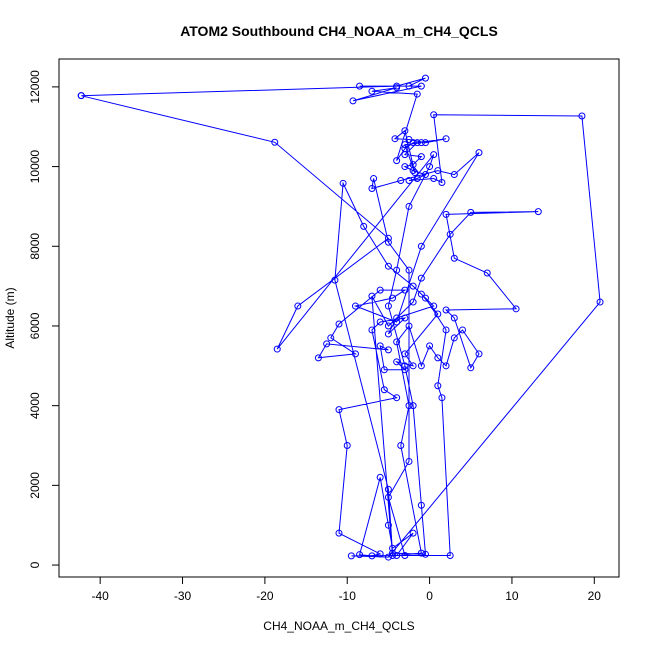  Describe the element at coordinates (35, 87) in the screenshot. I see `y-tick-label: 12000` at that location.